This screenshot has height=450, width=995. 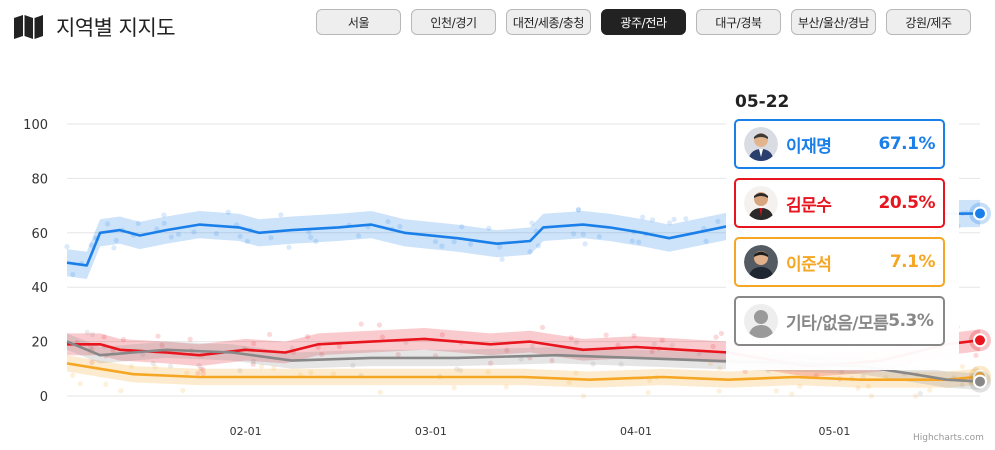 I want to click on tab-seoul: 서울, so click(x=358, y=22).